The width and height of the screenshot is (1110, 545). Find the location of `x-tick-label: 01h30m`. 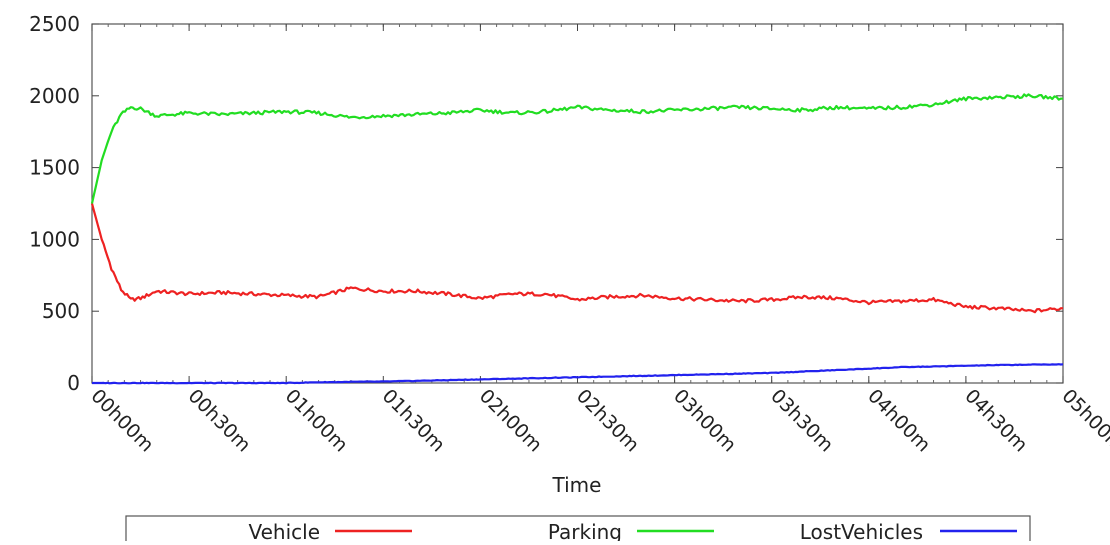

x-tick-label: 01h30m is located at coordinates (413, 420).